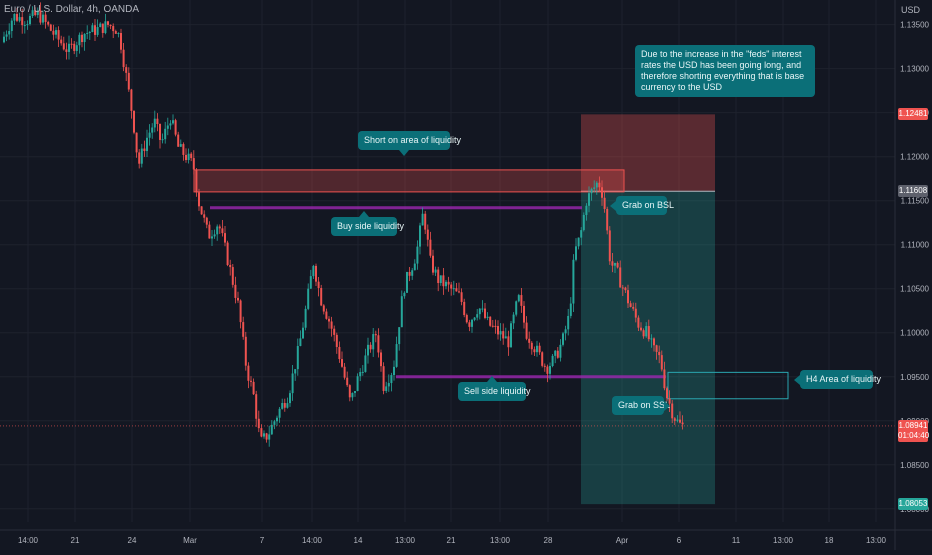 This screenshot has width=932, height=555. I want to click on short-callout: Short on area of liquidity, so click(409, 143).